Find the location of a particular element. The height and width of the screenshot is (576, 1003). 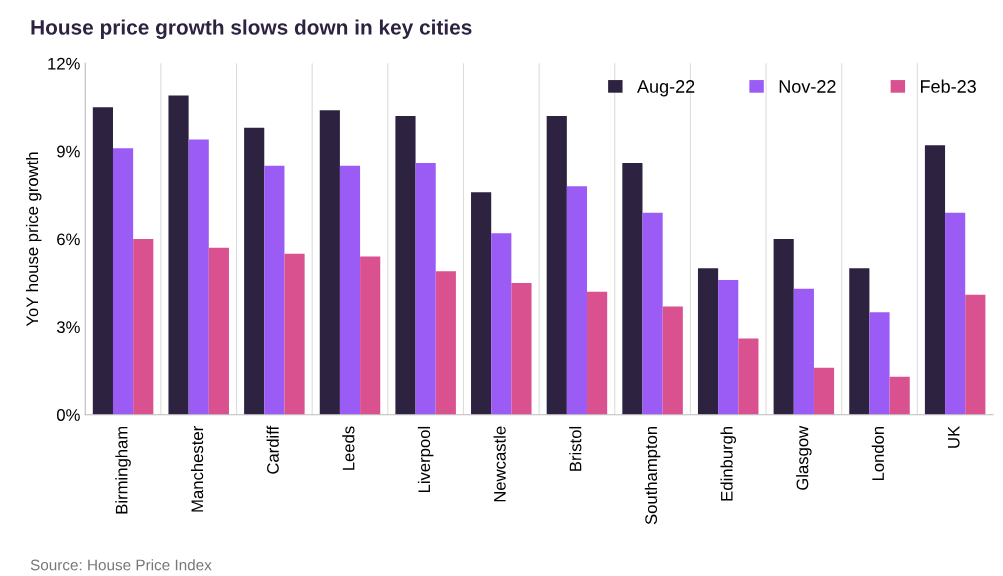

chart-title: House price growth slows down in key cities is located at coordinates (251, 29).